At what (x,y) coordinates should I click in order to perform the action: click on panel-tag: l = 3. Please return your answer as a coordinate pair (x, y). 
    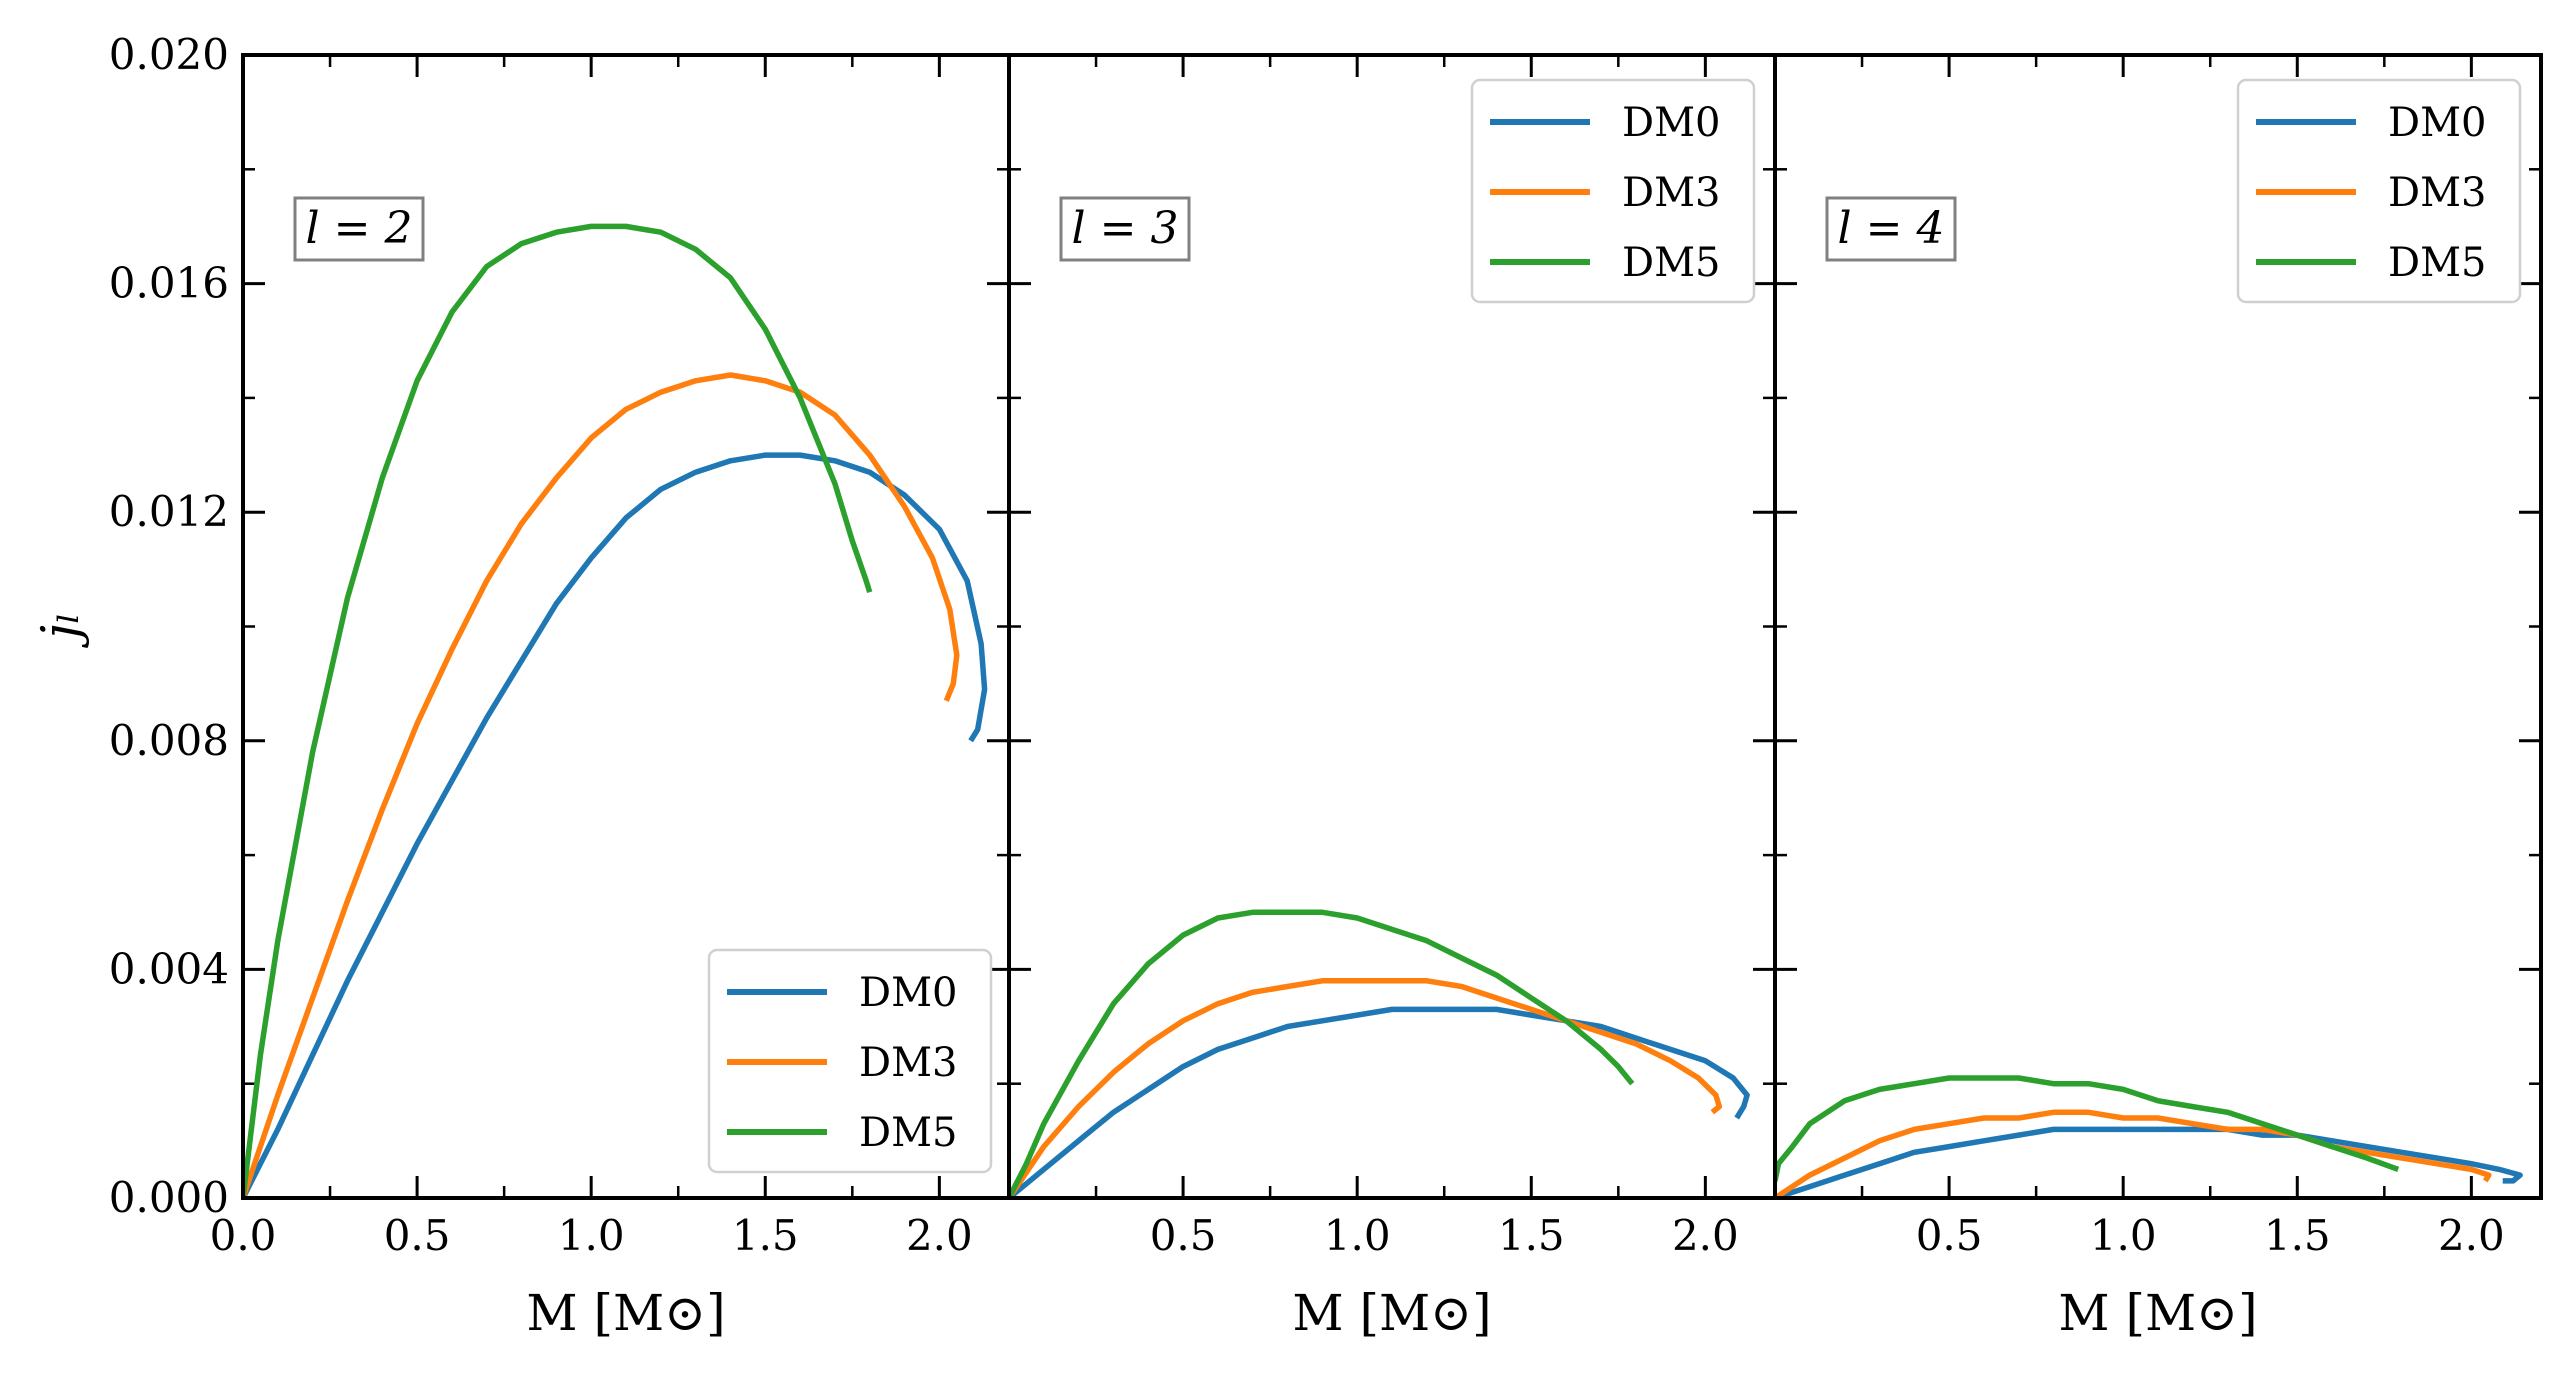
    Looking at the image, I should click on (1125, 228).